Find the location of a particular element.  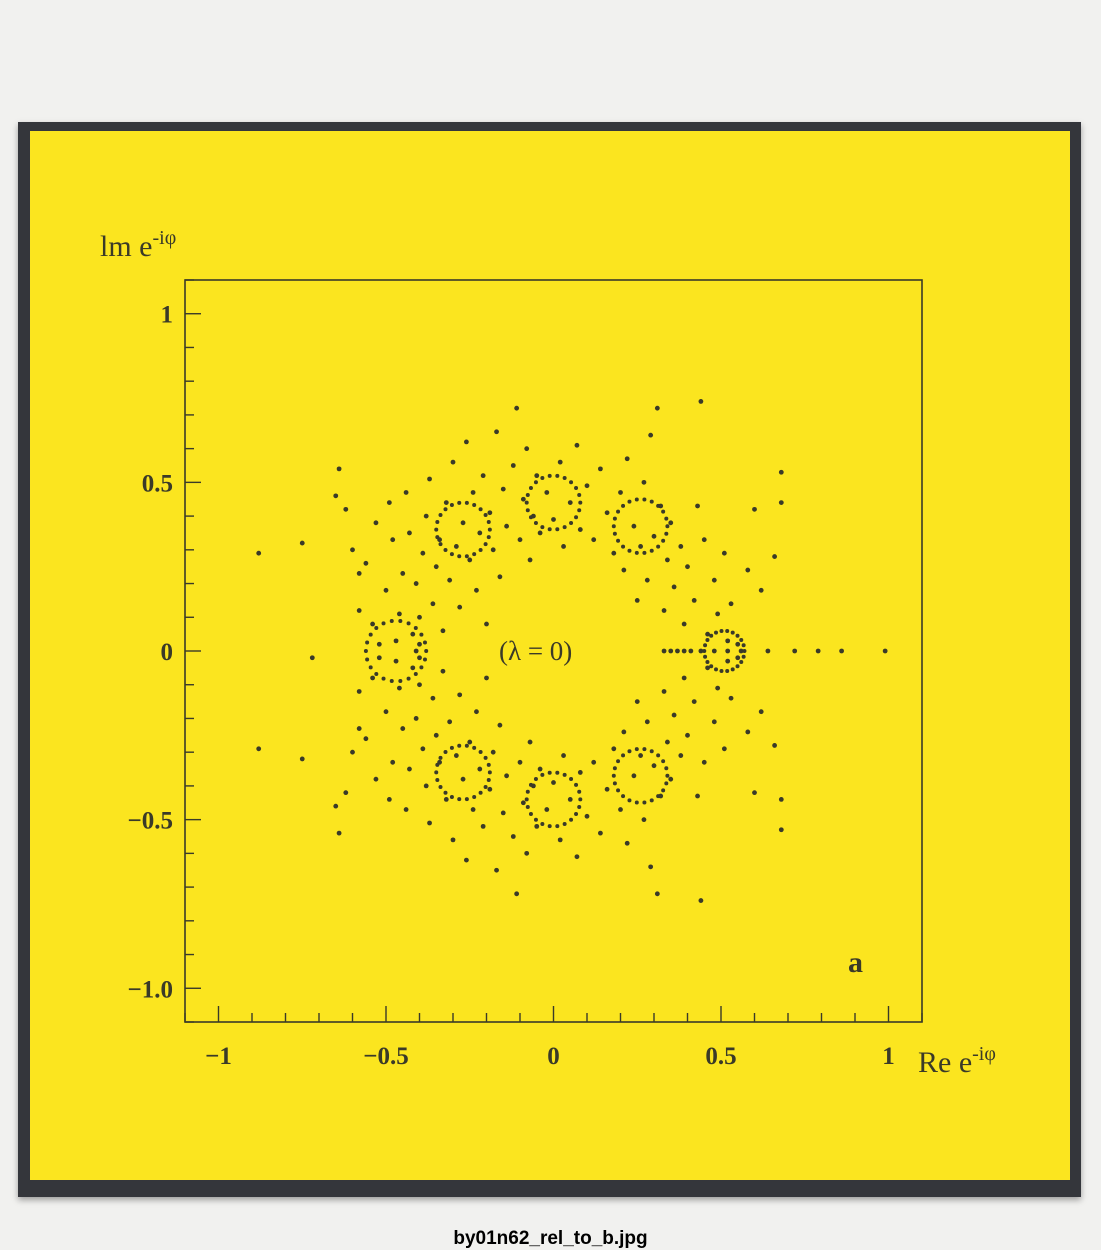

y-axis-title: lm e-iφ is located at coordinates (138, 245).